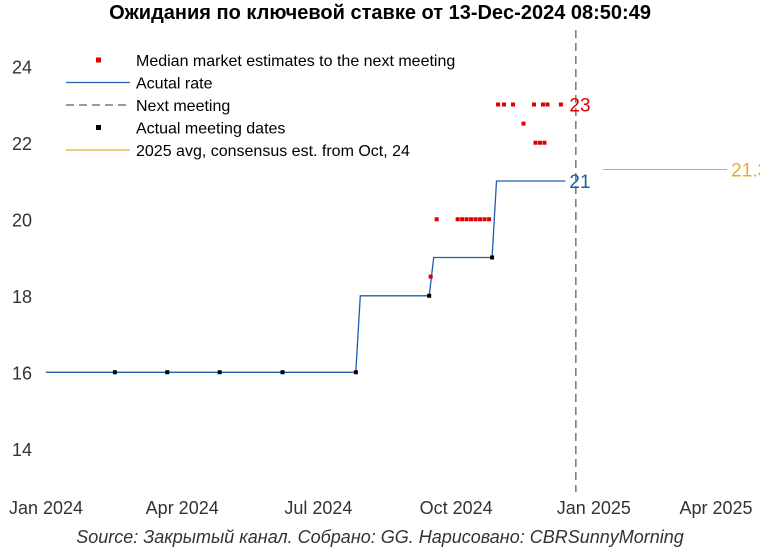 The image size is (760, 552). I want to click on legend-label: Acutal rate, so click(174, 84).